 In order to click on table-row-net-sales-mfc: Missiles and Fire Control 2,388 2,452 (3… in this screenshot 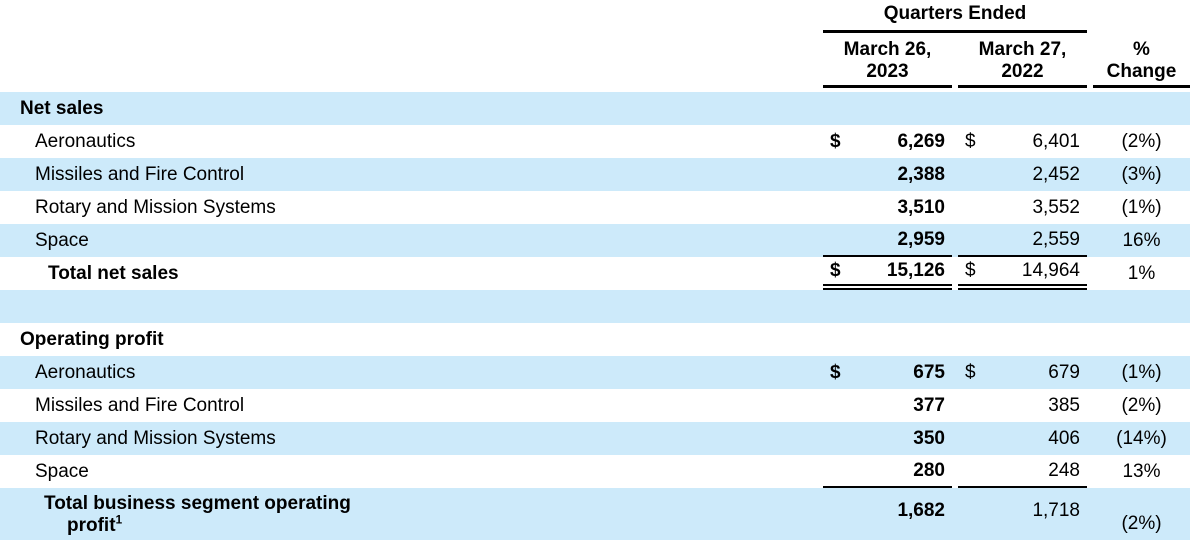, I will do `click(595, 174)`.